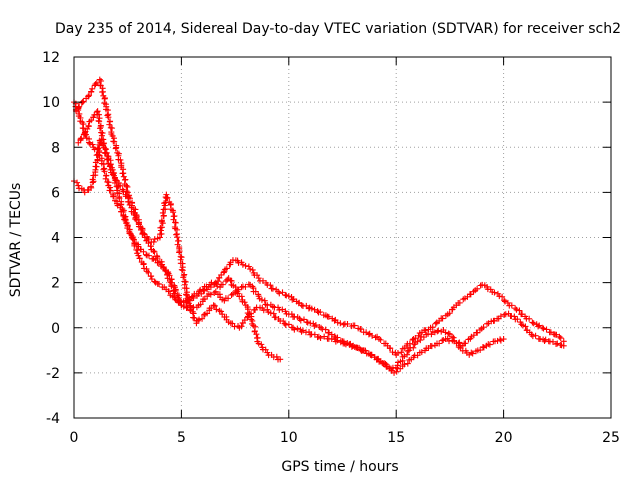  I want to click on x-tick-label: 5, so click(181, 438).